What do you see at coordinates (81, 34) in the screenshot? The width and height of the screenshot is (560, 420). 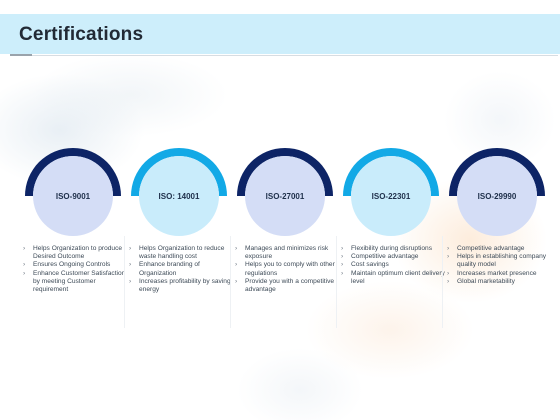 I see `page-title: Certifications` at bounding box center [81, 34].